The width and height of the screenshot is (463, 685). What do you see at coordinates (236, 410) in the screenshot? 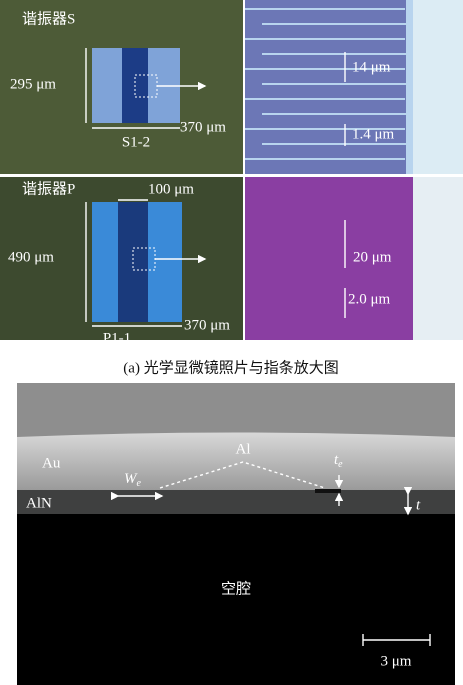
I see `sem-surface` at bounding box center [236, 410].